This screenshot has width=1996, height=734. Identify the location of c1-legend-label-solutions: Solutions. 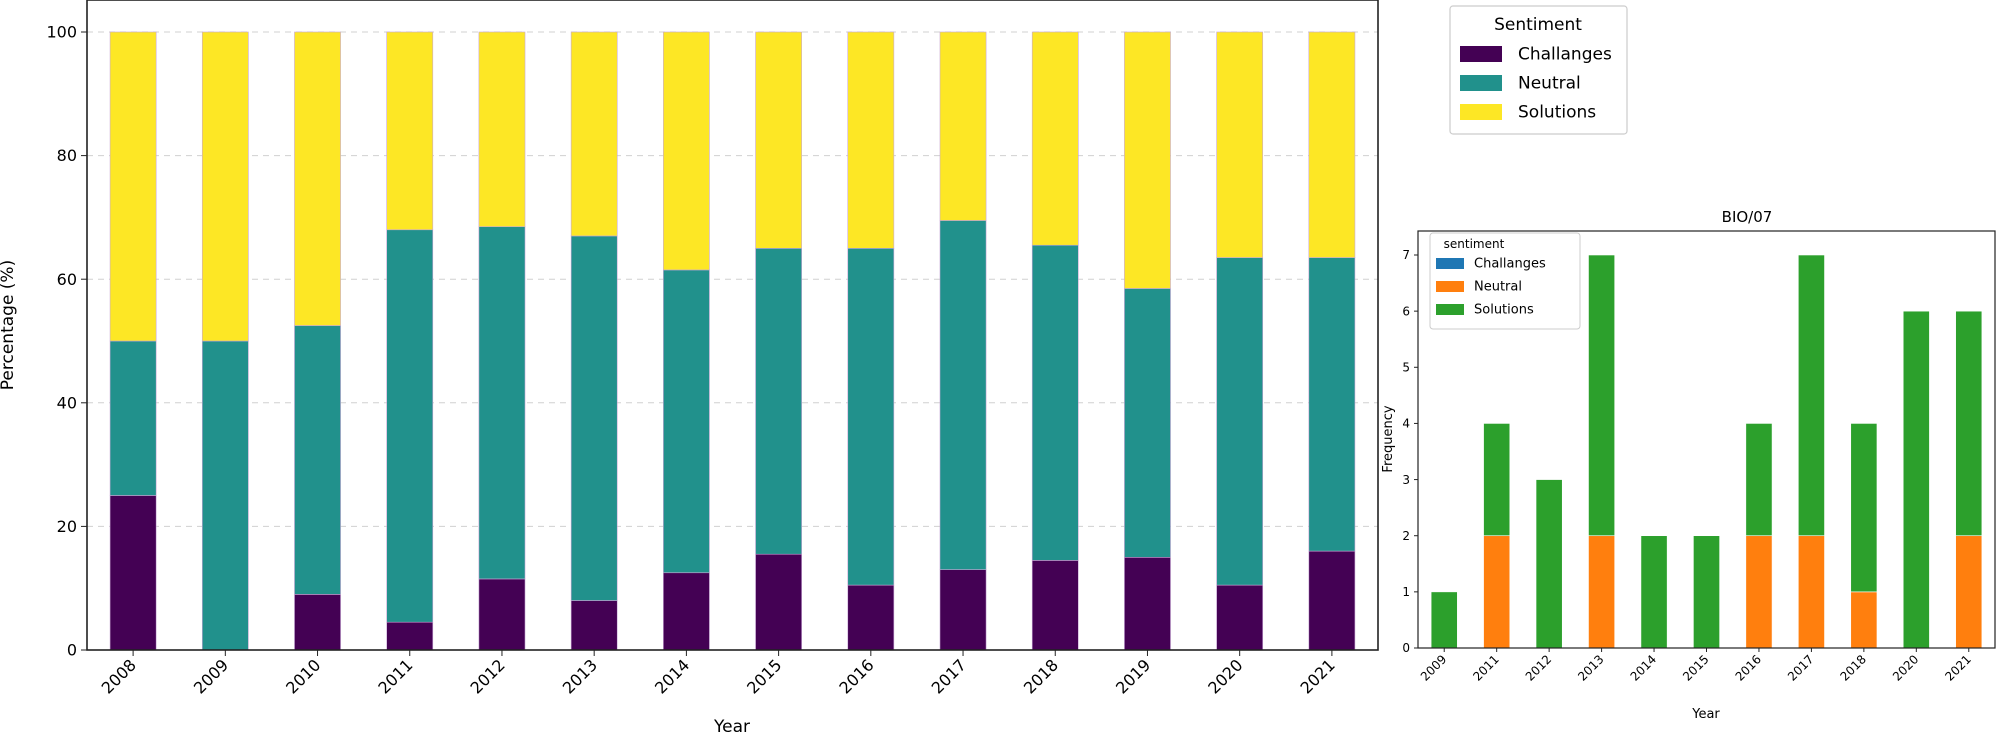
(1557, 113).